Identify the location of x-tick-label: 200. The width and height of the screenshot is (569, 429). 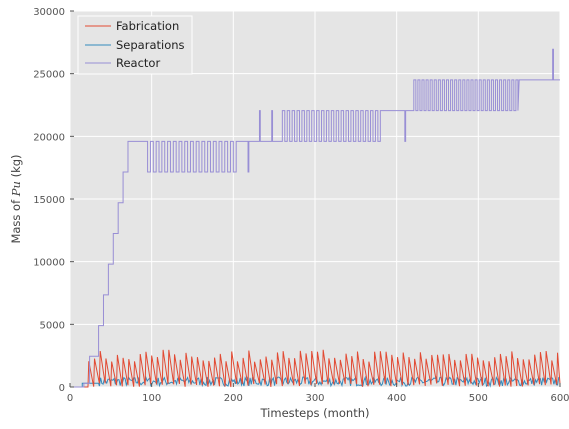
(233, 398).